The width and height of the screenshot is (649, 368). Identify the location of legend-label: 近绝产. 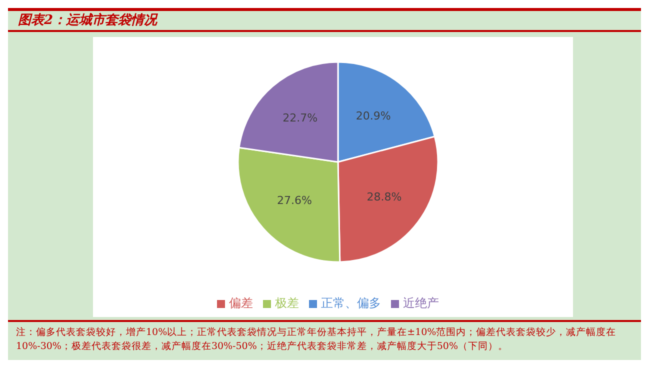
(421, 303).